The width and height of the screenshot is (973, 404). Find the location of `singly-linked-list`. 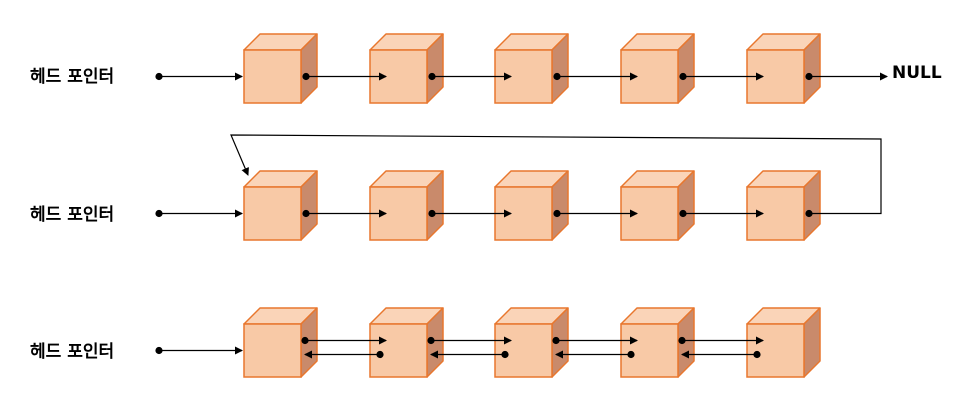

singly-linked-list is located at coordinates (521, 68).